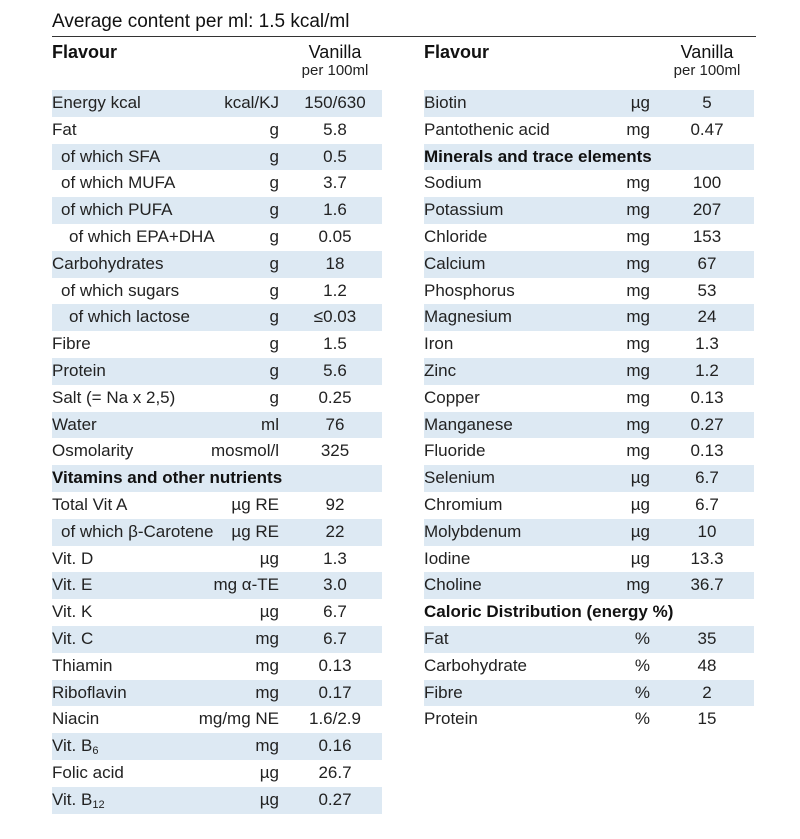 Image resolution: width=800 pixels, height=839 pixels. I want to click on nutrient-name: Iron, so click(438, 344).